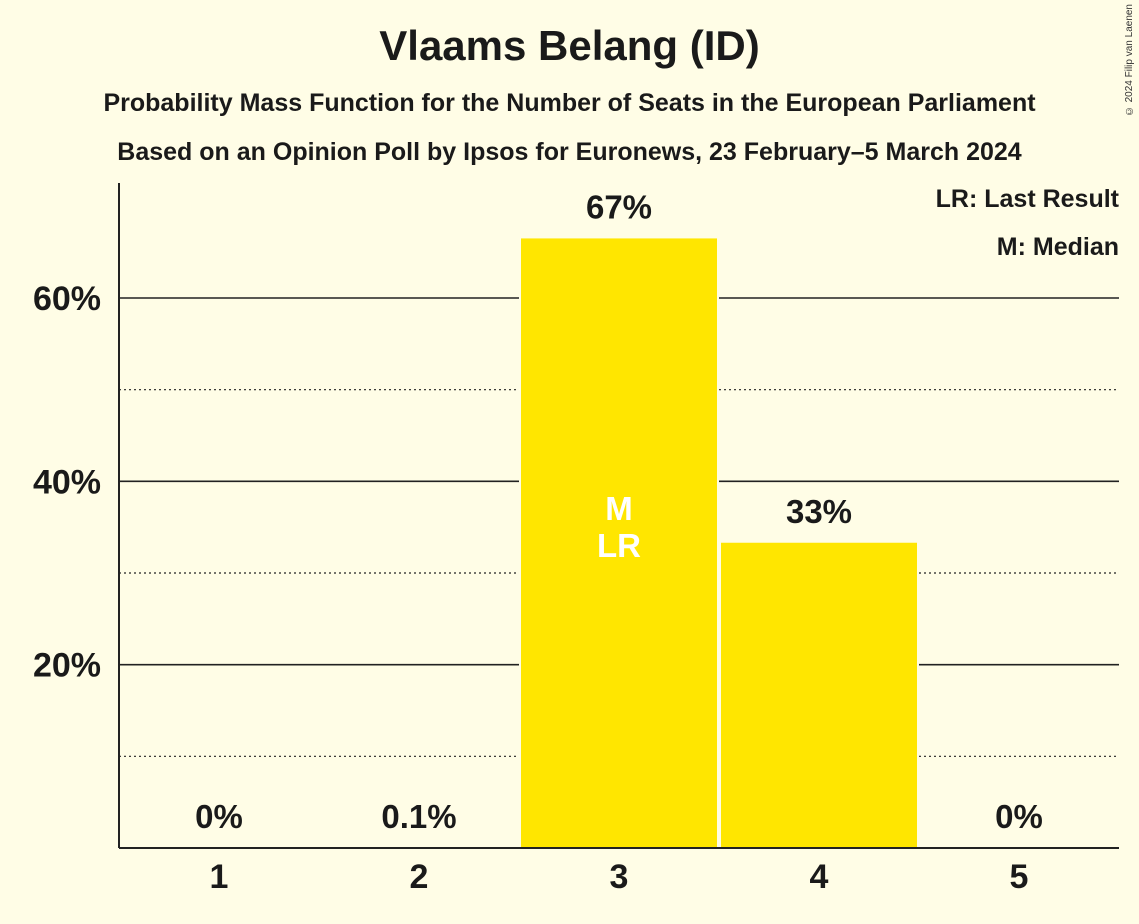 This screenshot has width=1139, height=924. I want to click on x-tick-label: 5, so click(1019, 877).